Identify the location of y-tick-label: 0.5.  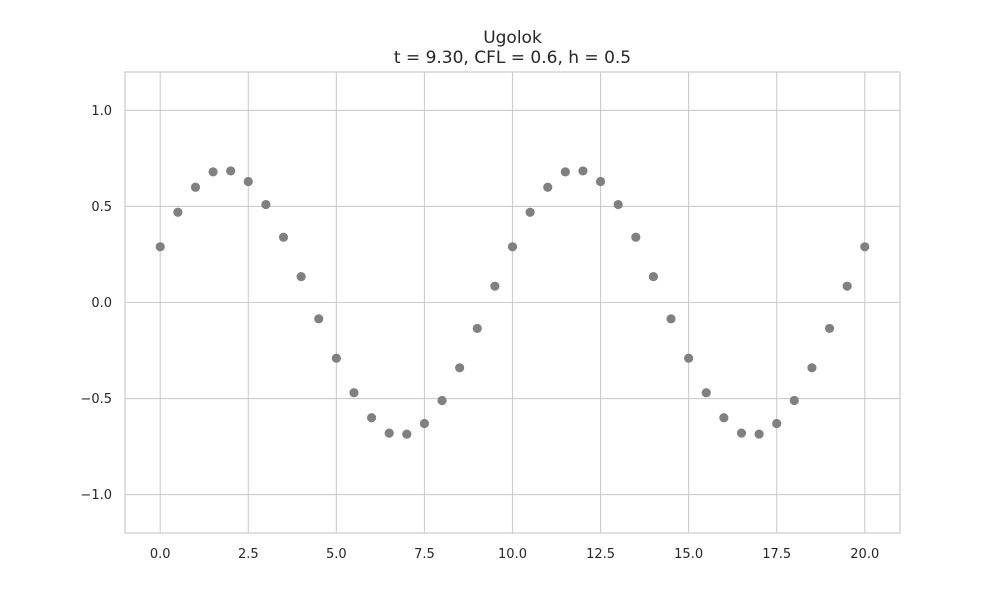
(101, 207).